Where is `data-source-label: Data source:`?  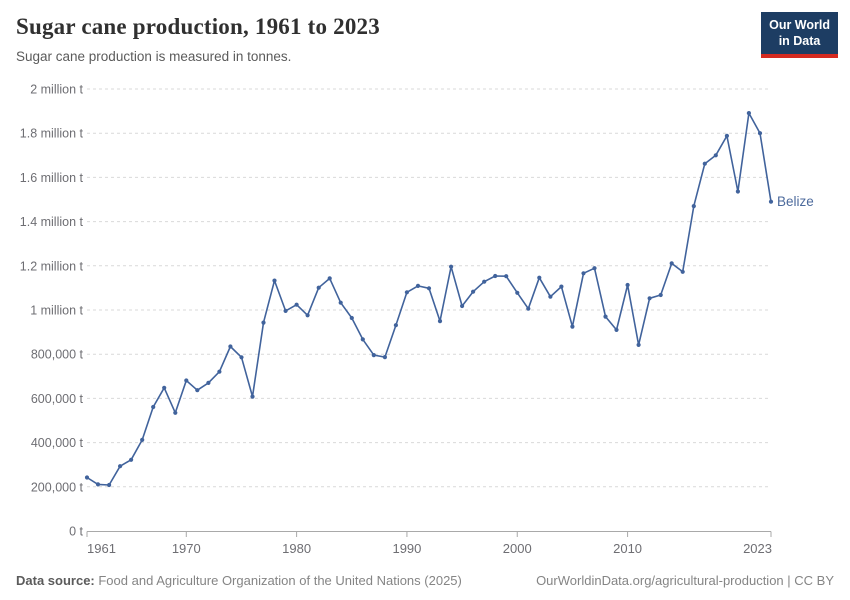
data-source-label: Data source: is located at coordinates (55, 580).